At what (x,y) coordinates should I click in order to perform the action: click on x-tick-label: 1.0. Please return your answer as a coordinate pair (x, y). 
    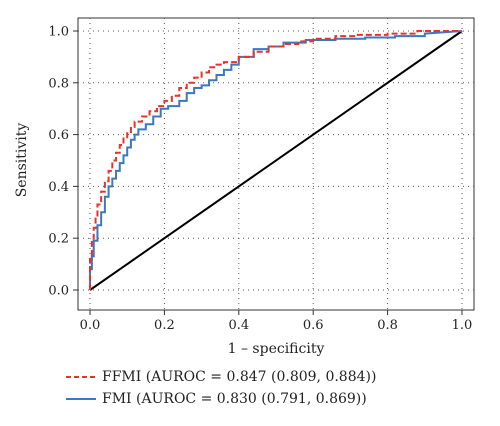
    Looking at the image, I should click on (462, 325).